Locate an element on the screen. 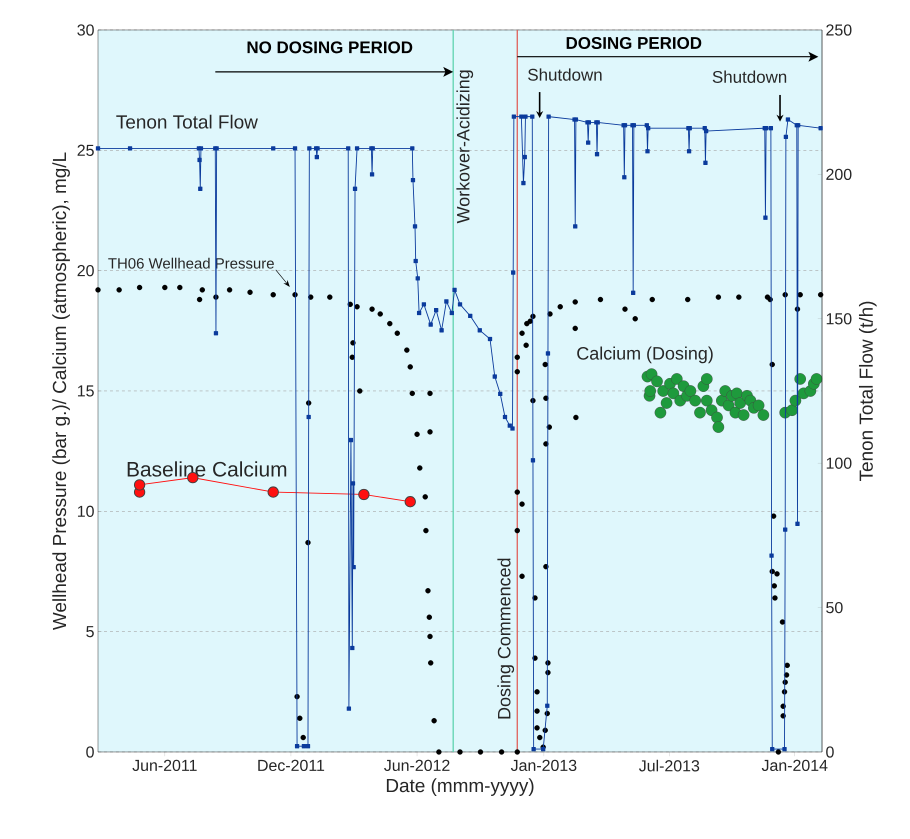 Image resolution: width=910 pixels, height=839 pixels. annotation: DOSING PERIOD is located at coordinates (634, 42).